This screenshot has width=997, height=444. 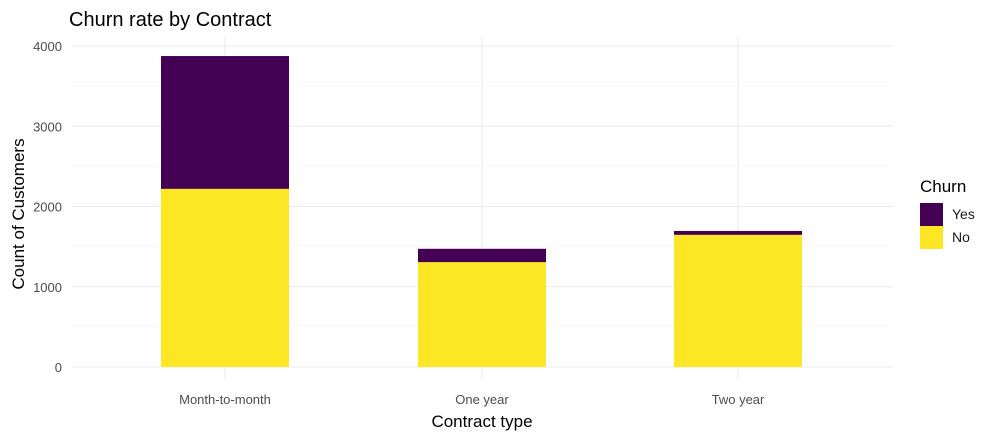 I want to click on x-tick-label: Month-to-month, so click(x=225, y=399).